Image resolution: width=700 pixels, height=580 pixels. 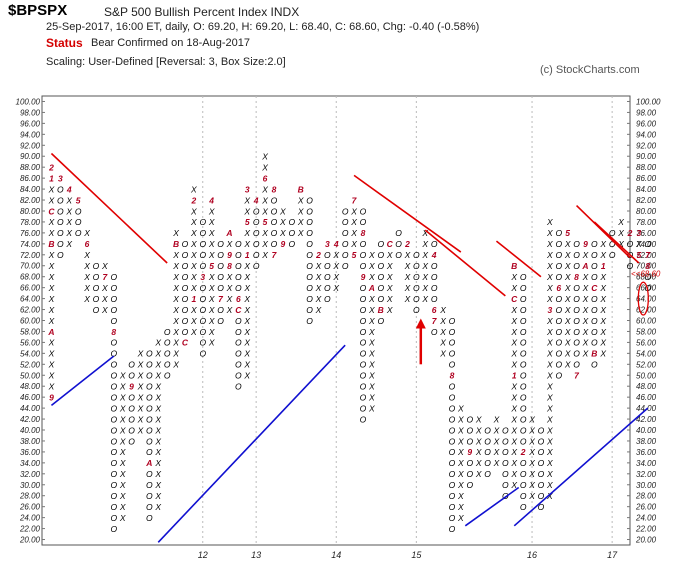 I want to click on y-tick-label-left: 64.00, so click(x=30, y=299).